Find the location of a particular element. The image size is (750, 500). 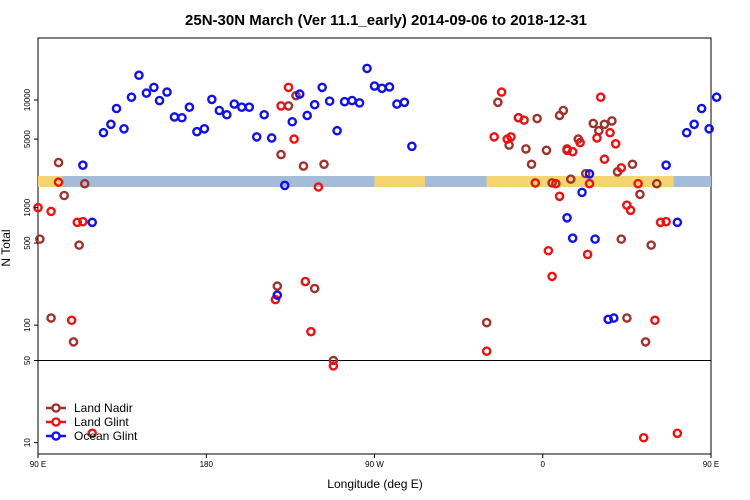

y-tick-label: 1000 is located at coordinates (27, 207).